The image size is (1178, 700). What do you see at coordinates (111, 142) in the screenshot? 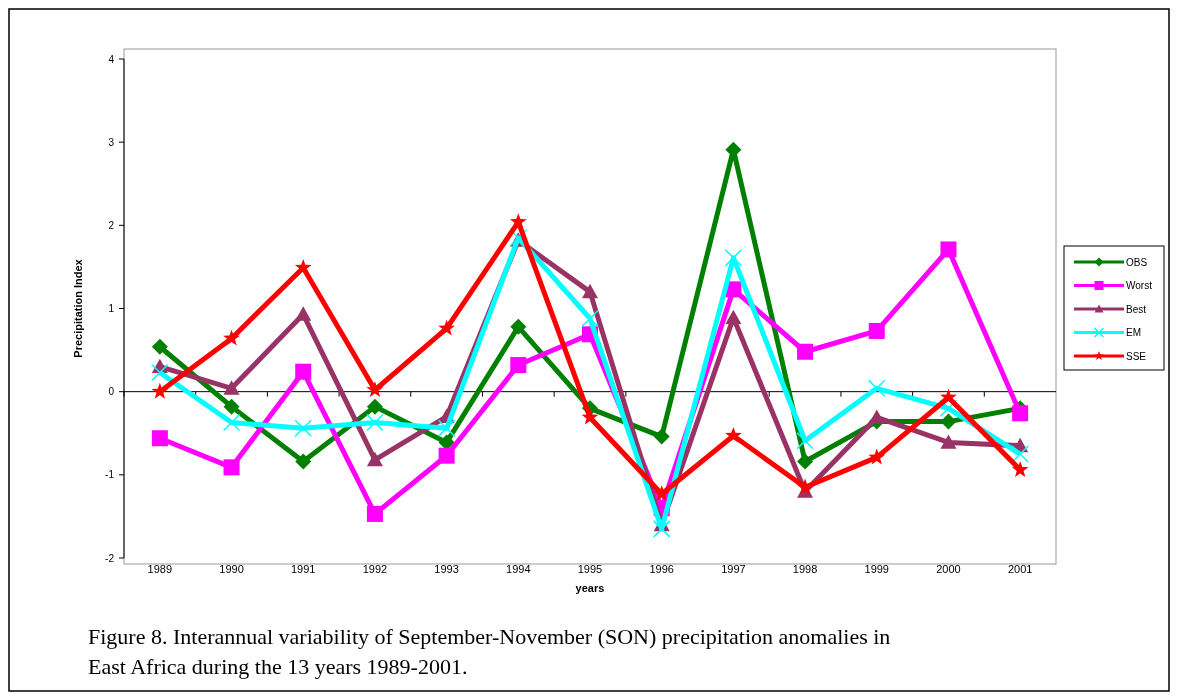
I see `y-tick-label: 3` at bounding box center [111, 142].